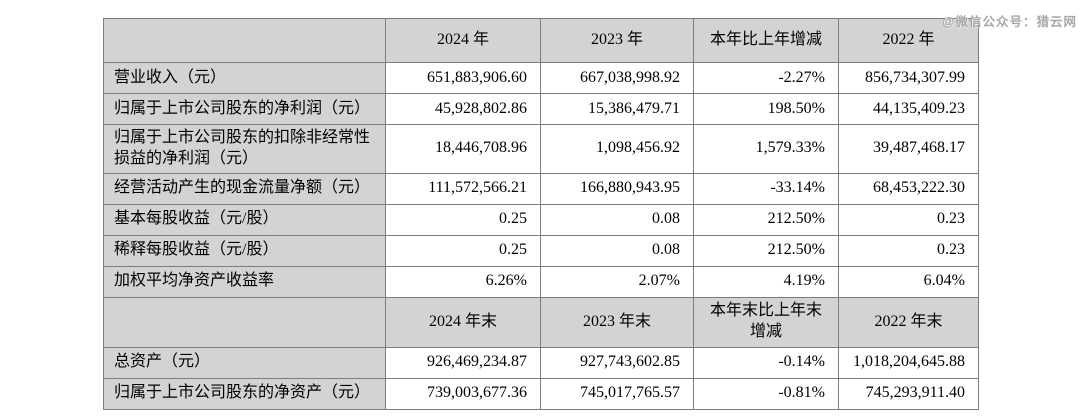 The width and height of the screenshot is (1080, 416). Describe the element at coordinates (766, 40) in the screenshot. I see `header-yoy-change: 本年比上年增减` at that location.